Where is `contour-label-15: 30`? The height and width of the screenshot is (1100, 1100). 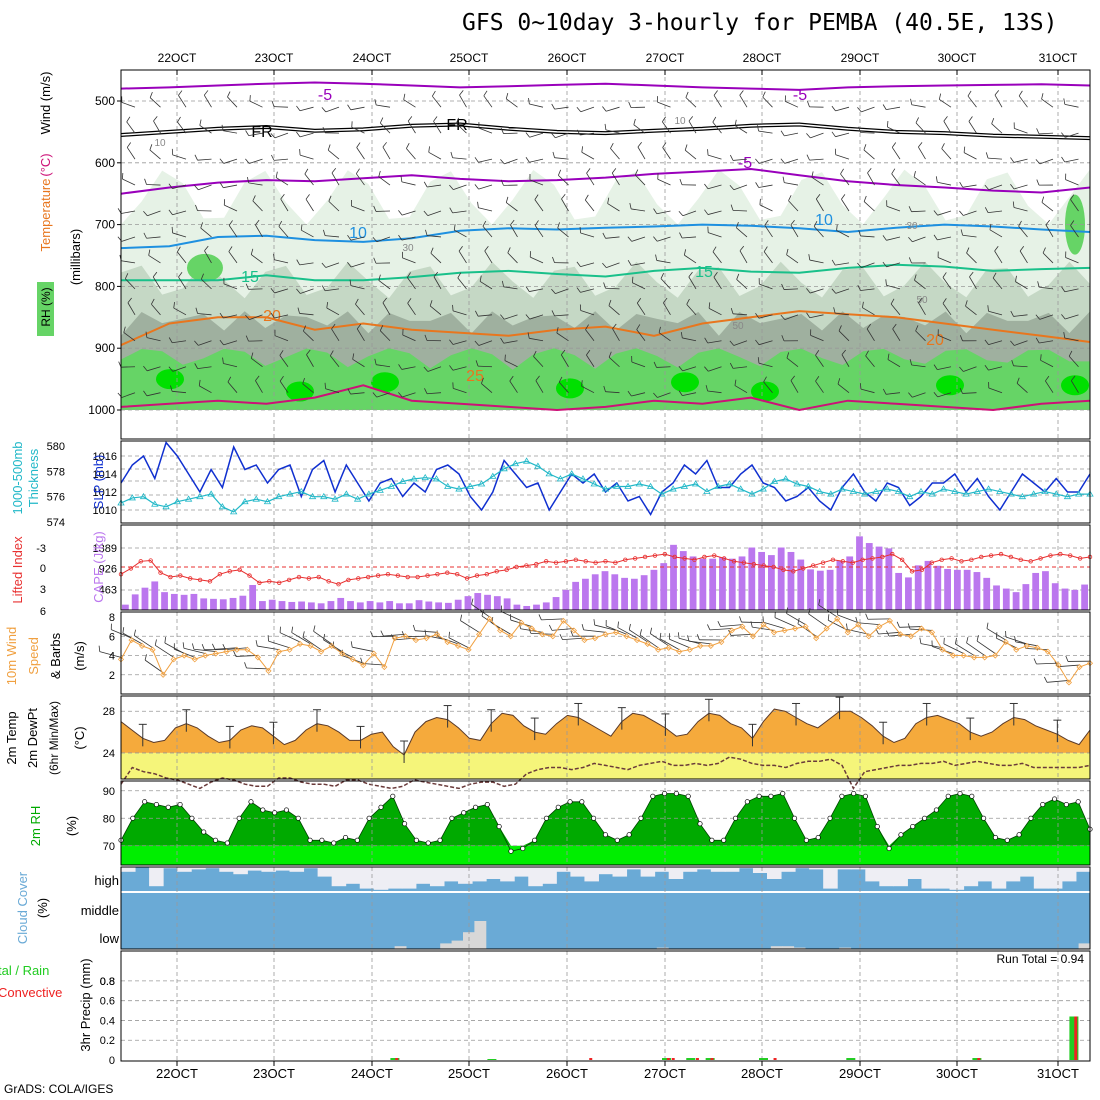
contour-label-15: 30 is located at coordinates (912, 226).